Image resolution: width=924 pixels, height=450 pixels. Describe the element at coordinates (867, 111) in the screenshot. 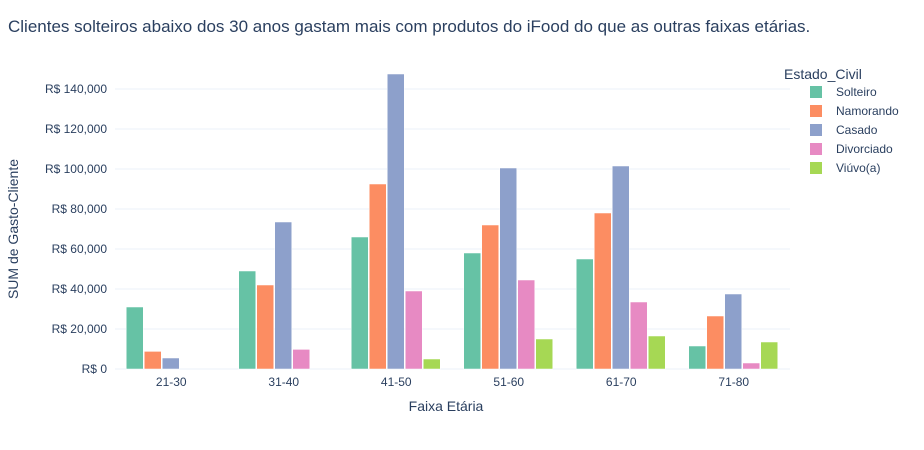

I see `legend-label: Namorando` at that location.